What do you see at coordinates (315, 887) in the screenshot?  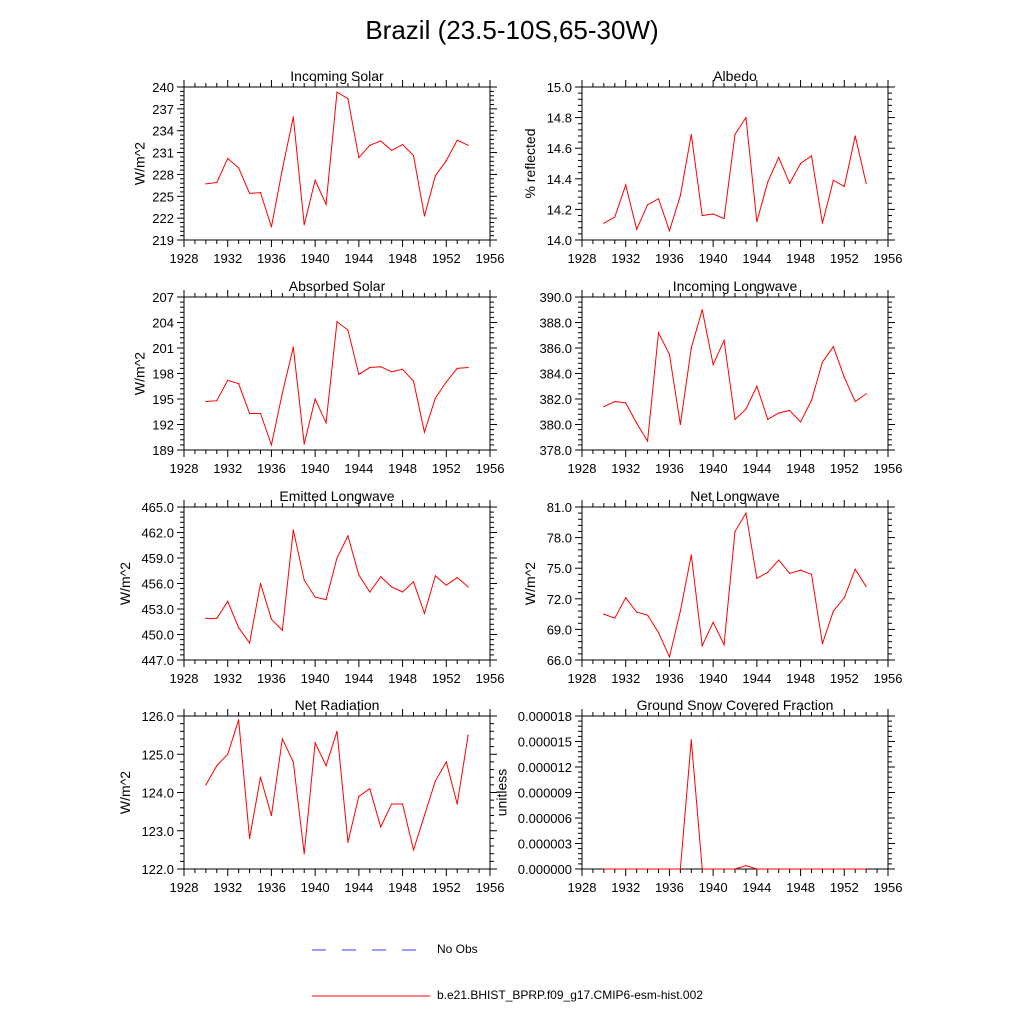 I see `x-tick-label: 1940` at bounding box center [315, 887].